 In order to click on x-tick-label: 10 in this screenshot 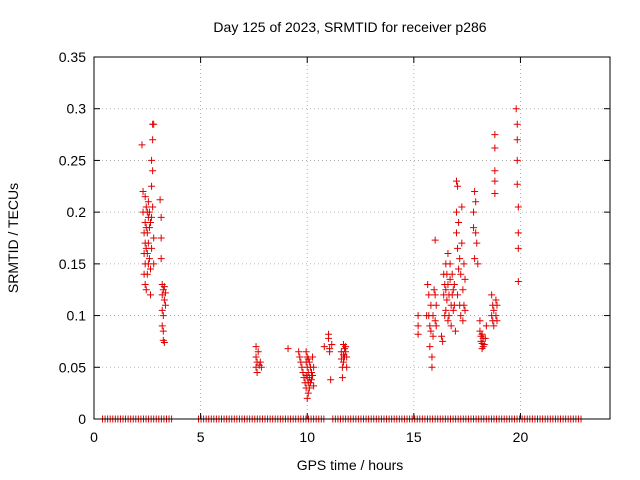, I will do `click(307, 437)`.